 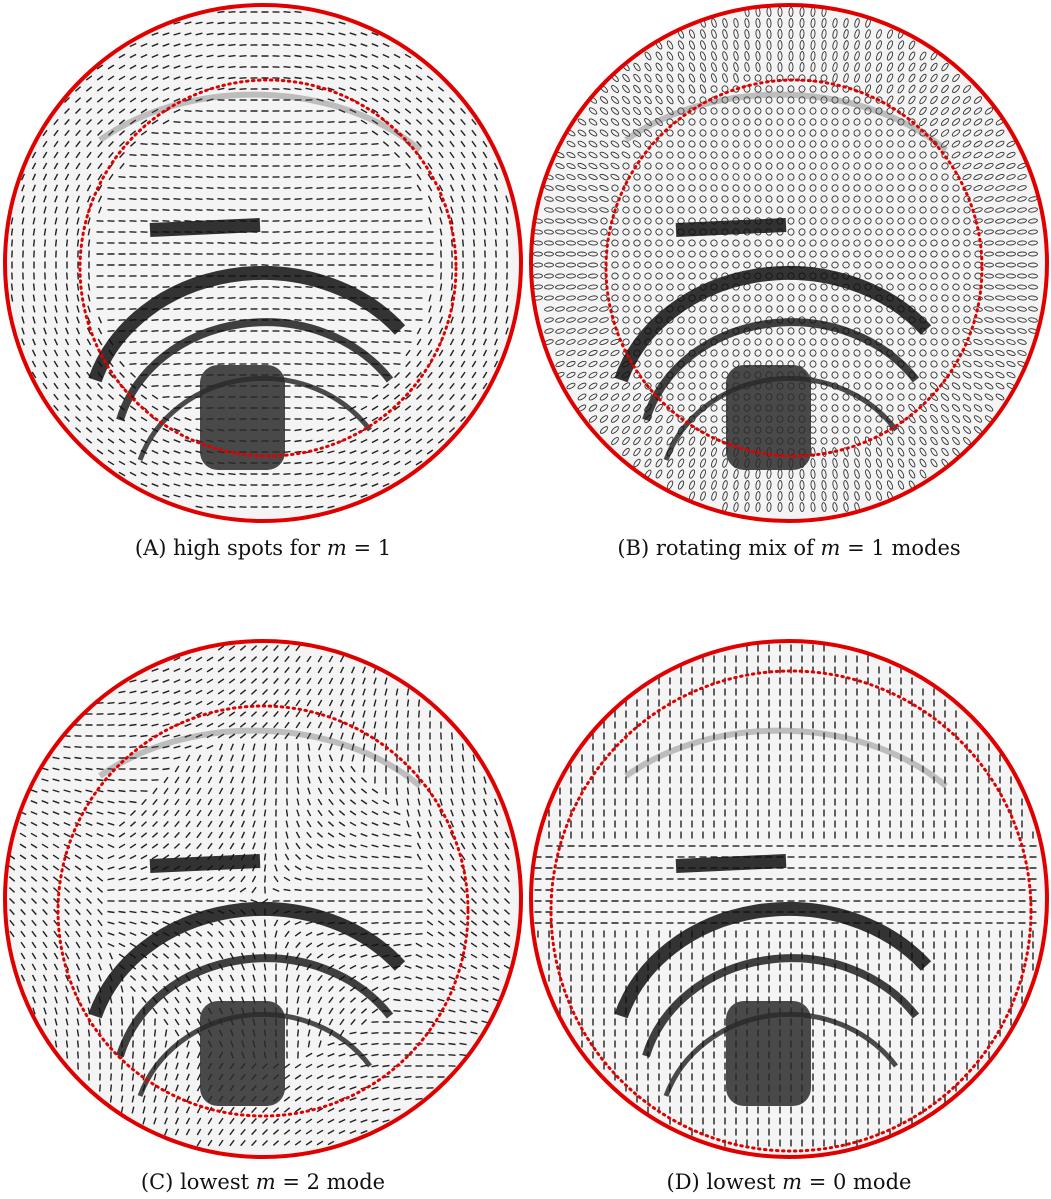 I want to click on panel-c-caption-rest: = 2, so click(x=297, y=1182).